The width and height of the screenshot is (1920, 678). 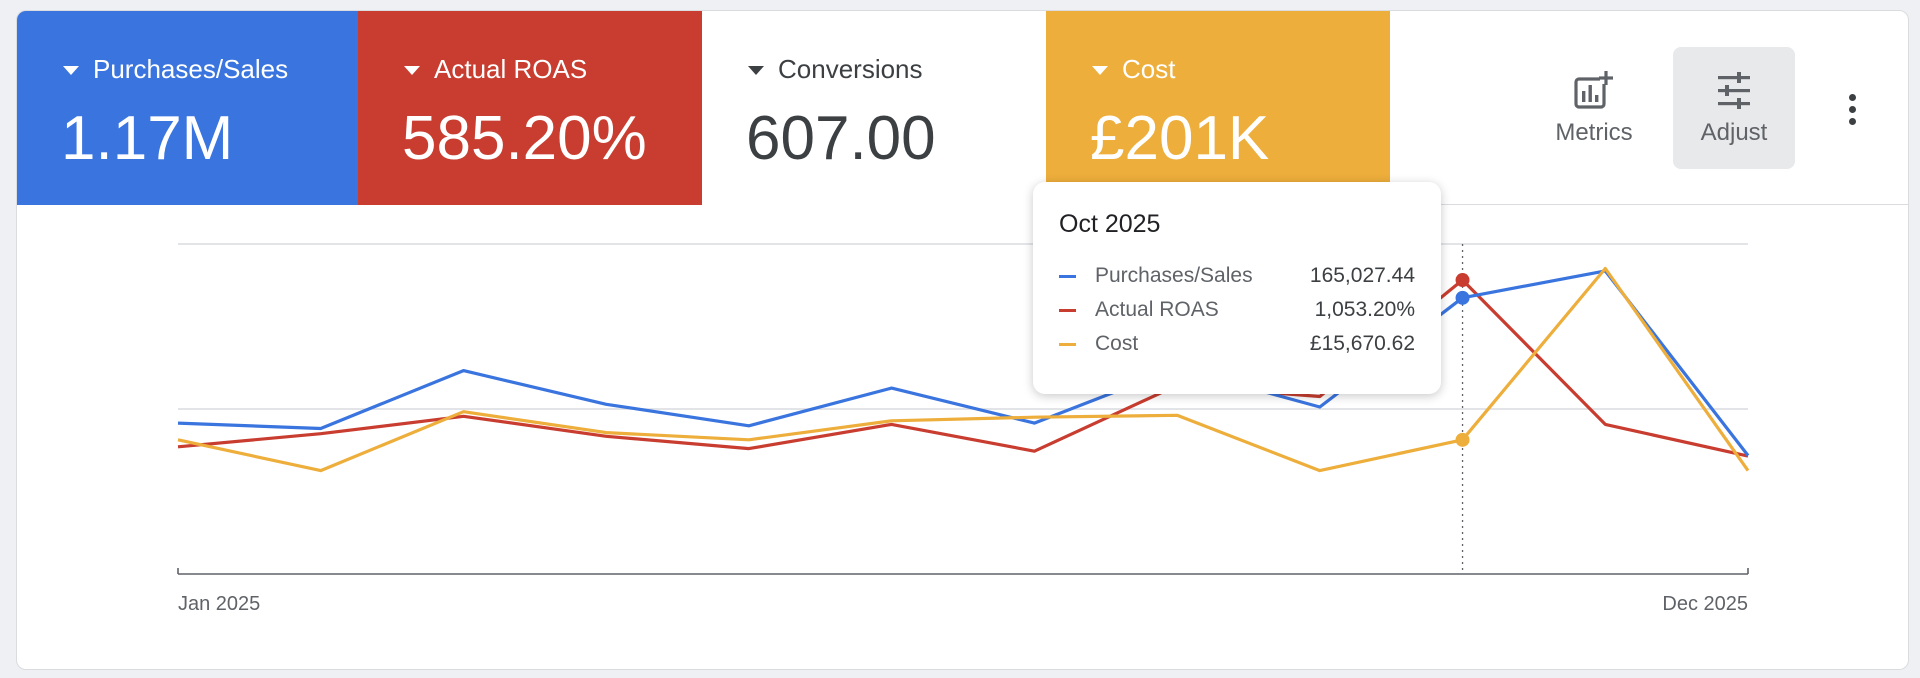 I want to click on tooltip-row: Purchases/Sales 165,027.44, so click(x=1237, y=276).